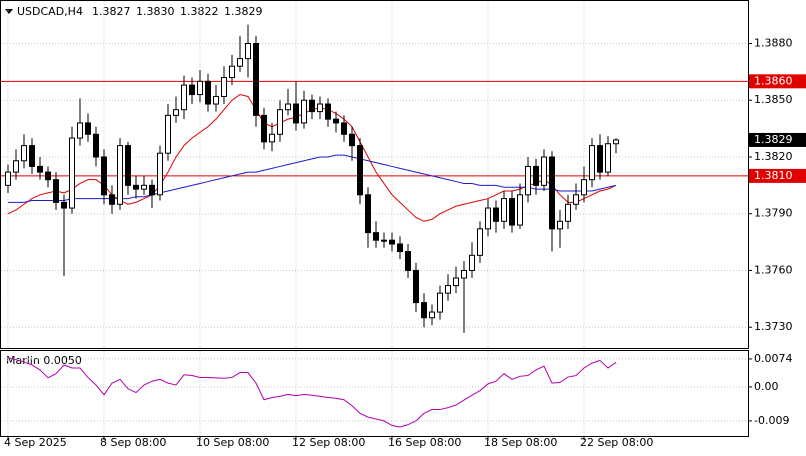 The height and width of the screenshot is (456, 806). Describe the element at coordinates (328, 442) in the screenshot. I see `x-tick-label: 12 Sep 08:00` at that location.